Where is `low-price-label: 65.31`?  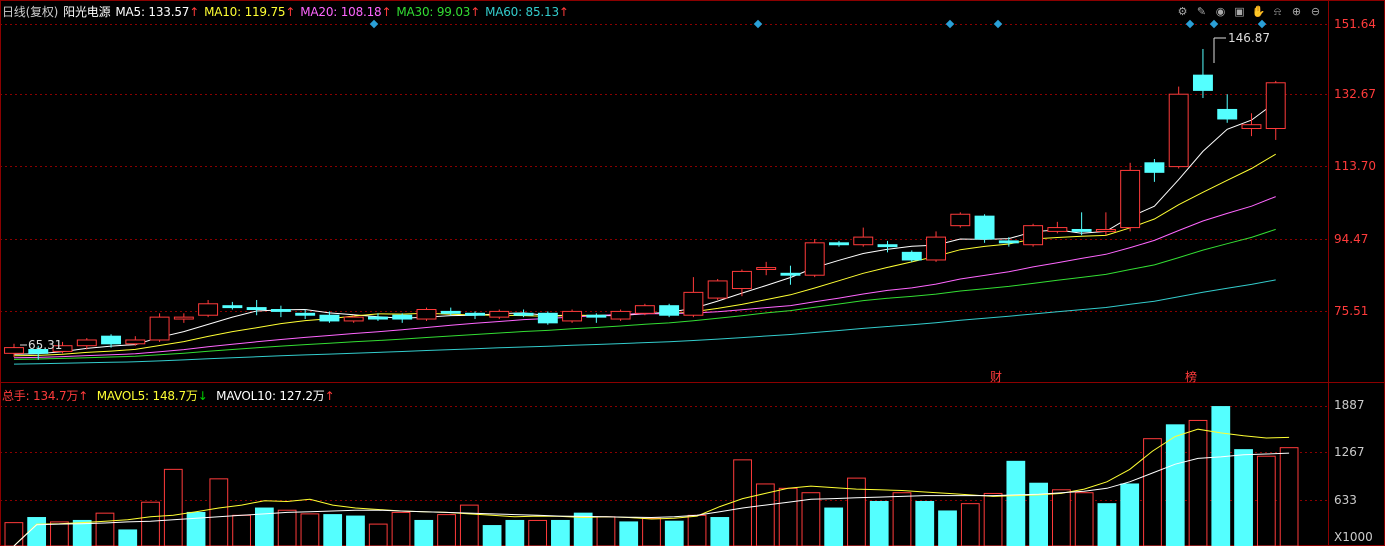
low-price-label: 65.31 is located at coordinates (45, 345).